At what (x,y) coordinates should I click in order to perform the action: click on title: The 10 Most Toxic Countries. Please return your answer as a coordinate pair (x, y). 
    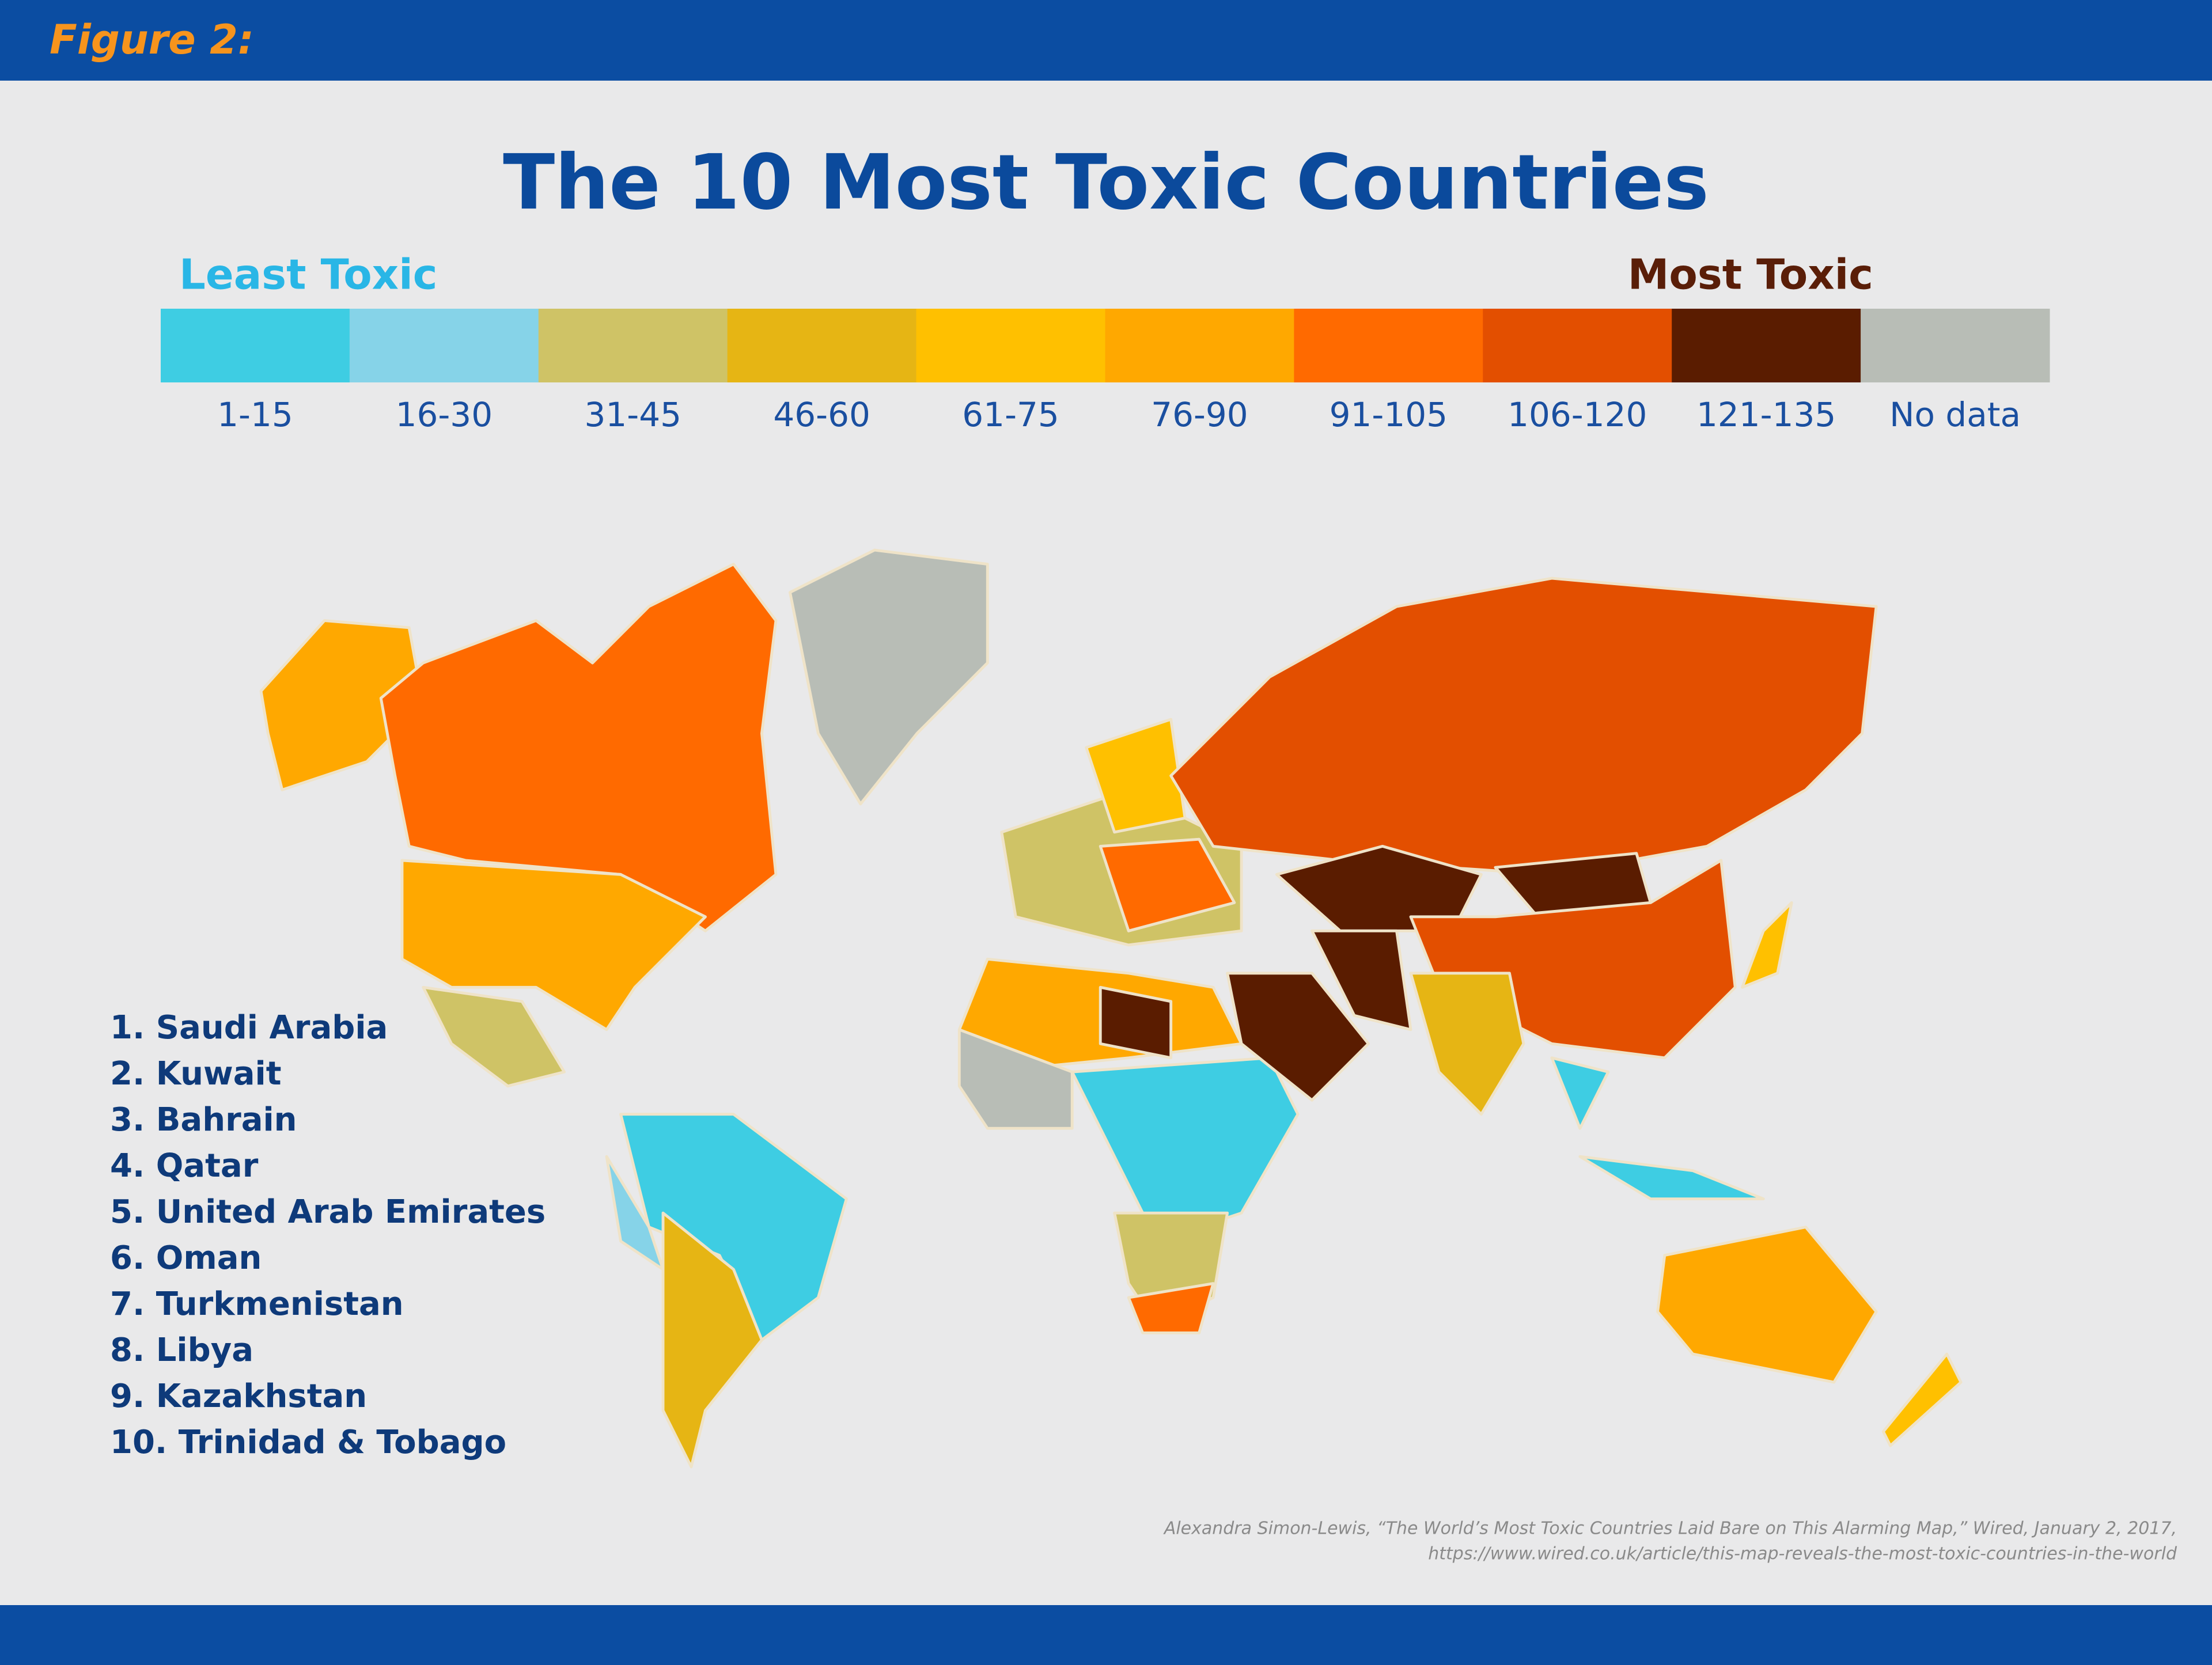
    Looking at the image, I should click on (1106, 182).